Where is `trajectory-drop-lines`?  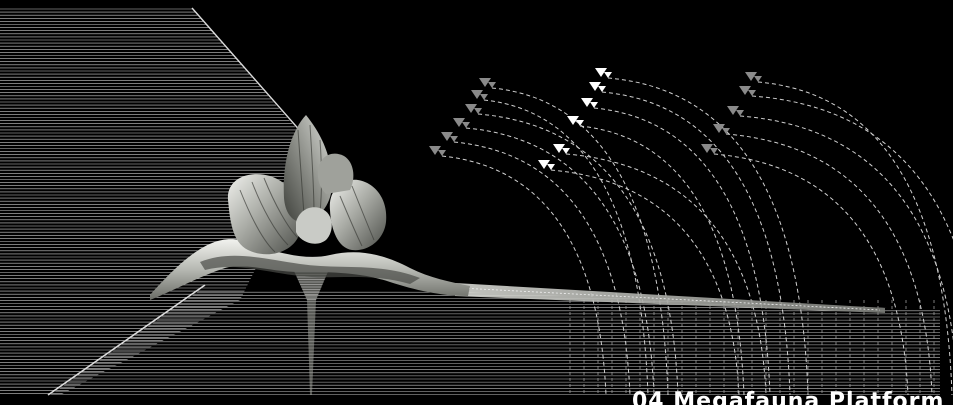 trajectory-drop-lines is located at coordinates (752, 347).